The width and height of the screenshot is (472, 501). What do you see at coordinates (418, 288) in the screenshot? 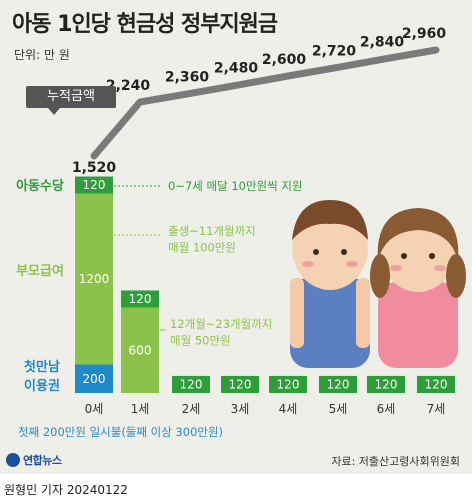
I see `girl-figure` at bounding box center [418, 288].